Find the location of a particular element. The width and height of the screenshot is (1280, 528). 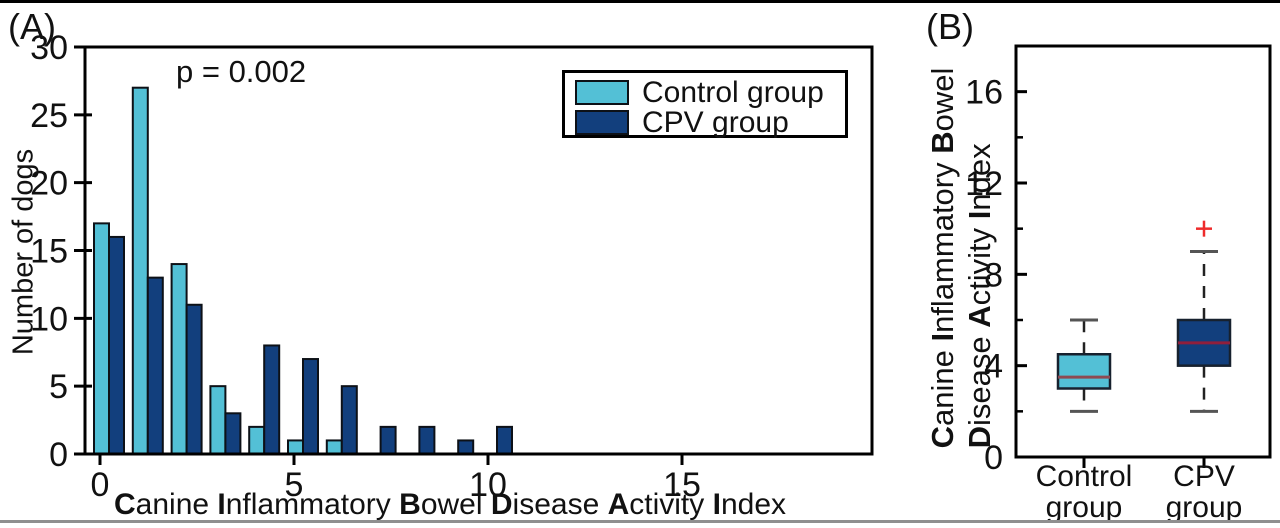

panel-a-ytick-label-20: 20 is located at coordinates (49, 184).